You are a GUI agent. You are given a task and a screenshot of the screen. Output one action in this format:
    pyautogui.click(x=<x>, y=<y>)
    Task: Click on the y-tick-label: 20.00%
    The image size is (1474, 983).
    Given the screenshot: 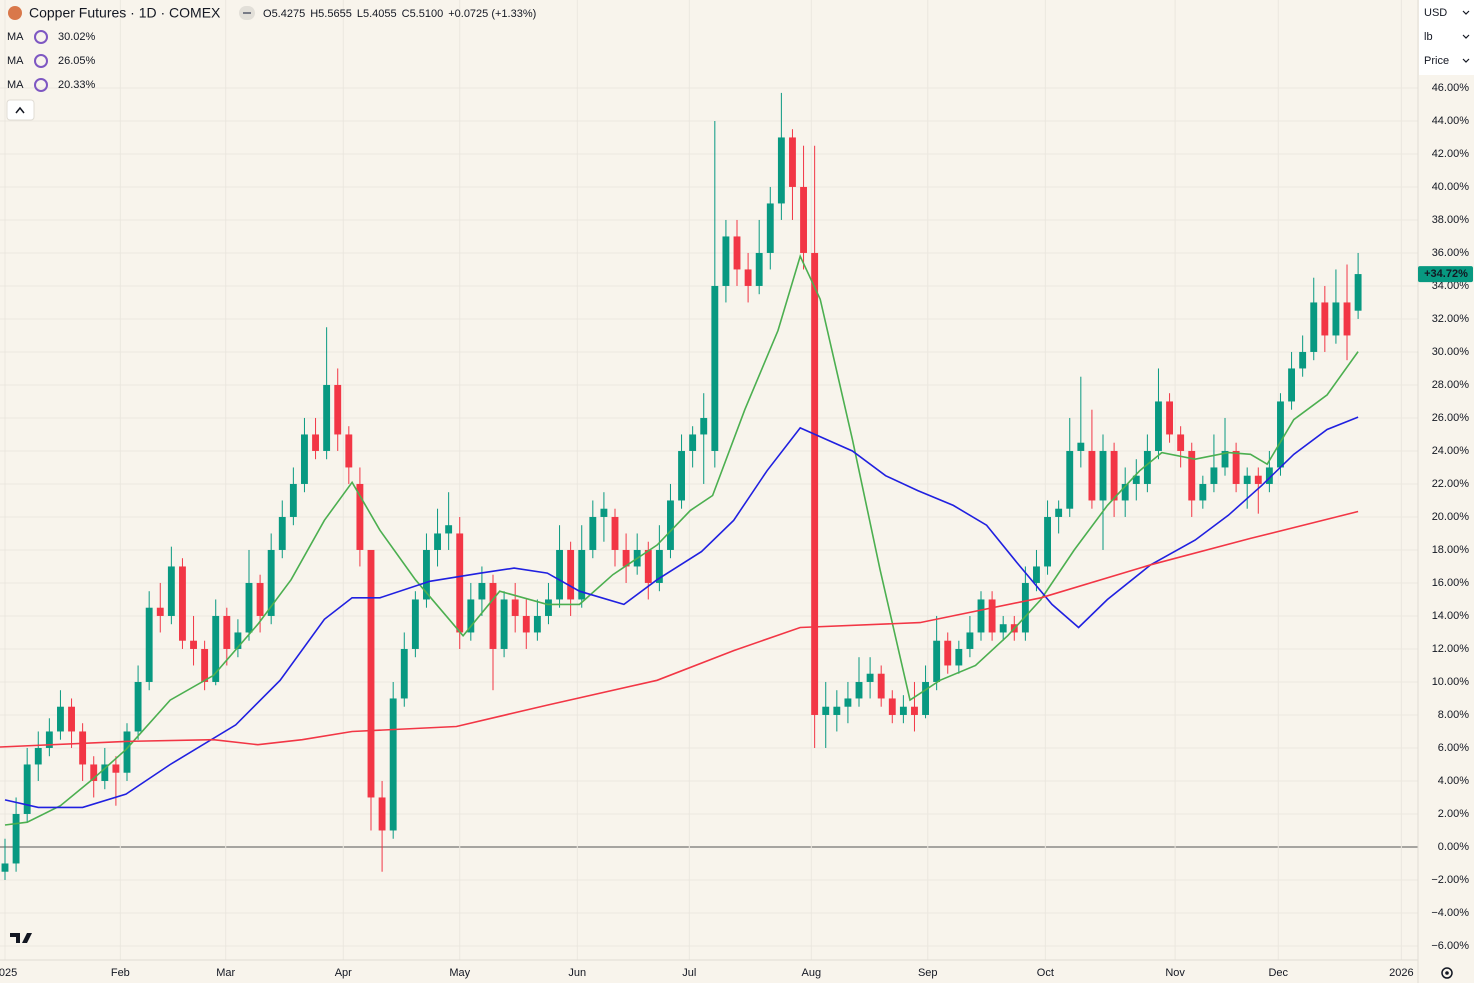 What is the action you would take?
    pyautogui.click(x=1451, y=517)
    